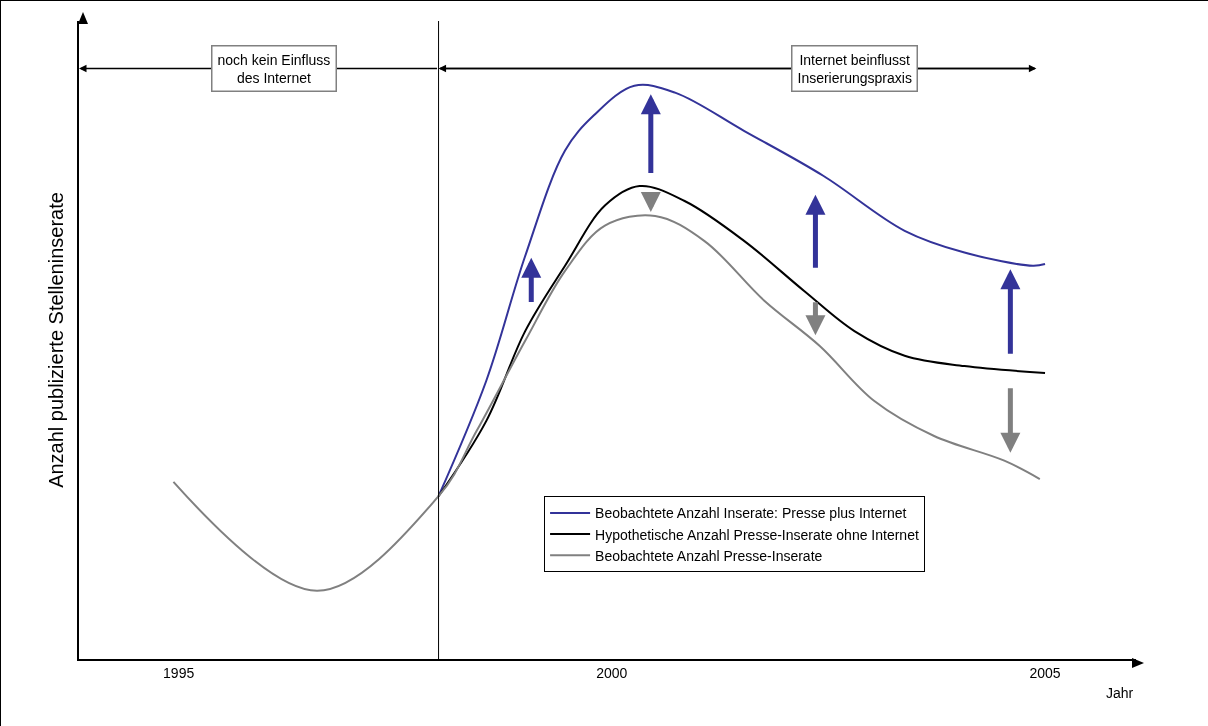 This screenshot has width=1208, height=726. I want to click on legend-label: Beobachtete Anzahl Inserate: Presse plus Internet, so click(751, 513).